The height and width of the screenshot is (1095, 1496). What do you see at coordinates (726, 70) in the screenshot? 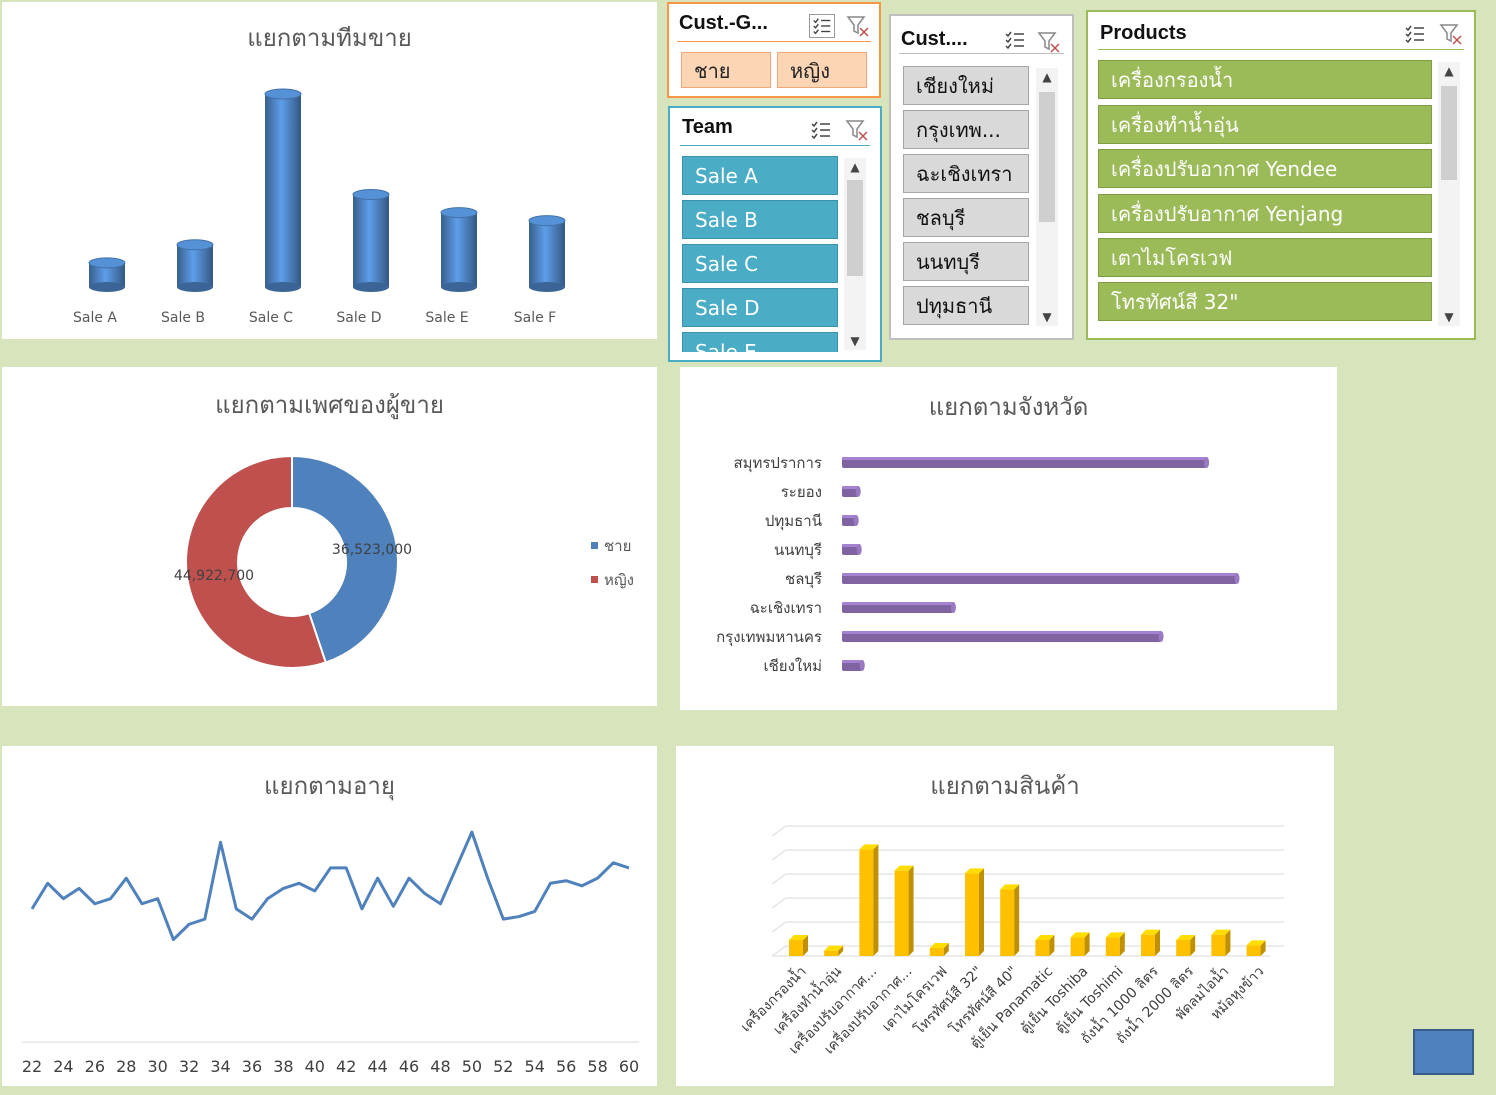
I see `slicer-item: ชาย` at bounding box center [726, 70].